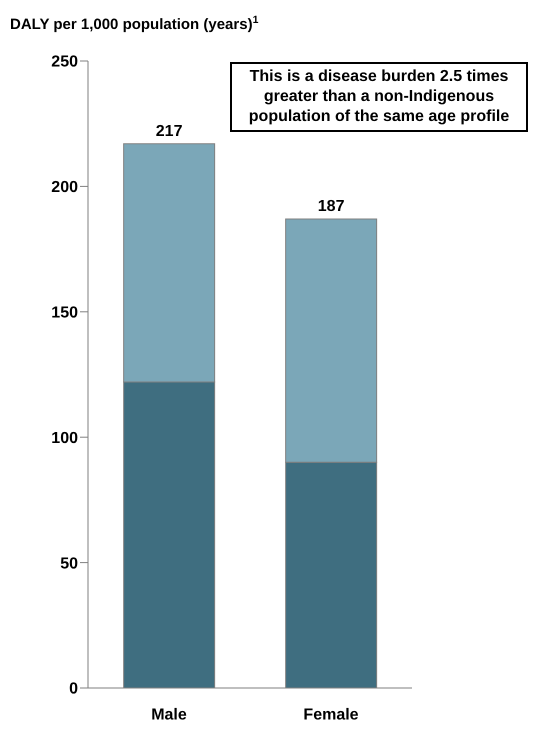 The width and height of the screenshot is (550, 744). Describe the element at coordinates (64, 187) in the screenshot. I see `y-tick-label: 200` at that location.